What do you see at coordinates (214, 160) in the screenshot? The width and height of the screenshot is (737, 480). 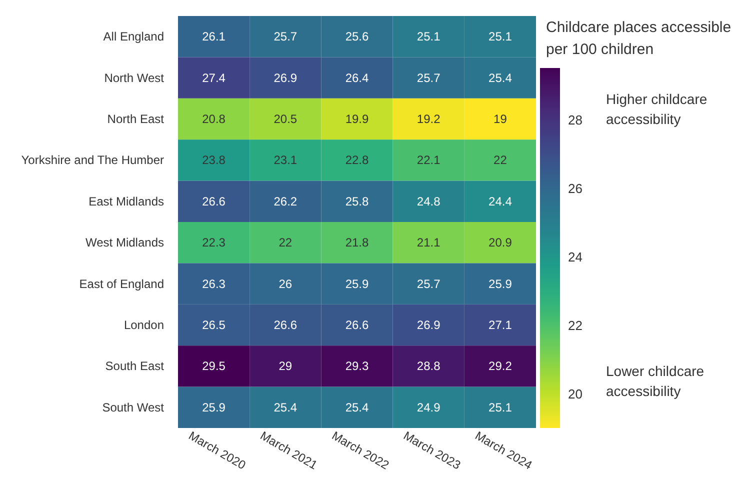 I see `data-label: 23.8` at bounding box center [214, 160].